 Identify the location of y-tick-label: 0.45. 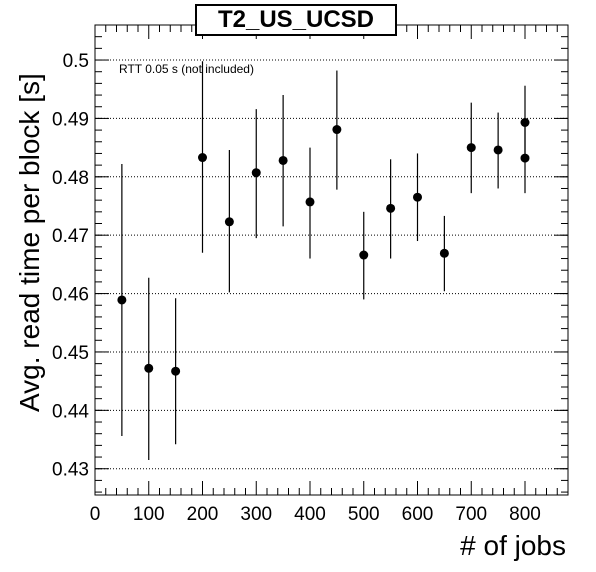
(70, 353).